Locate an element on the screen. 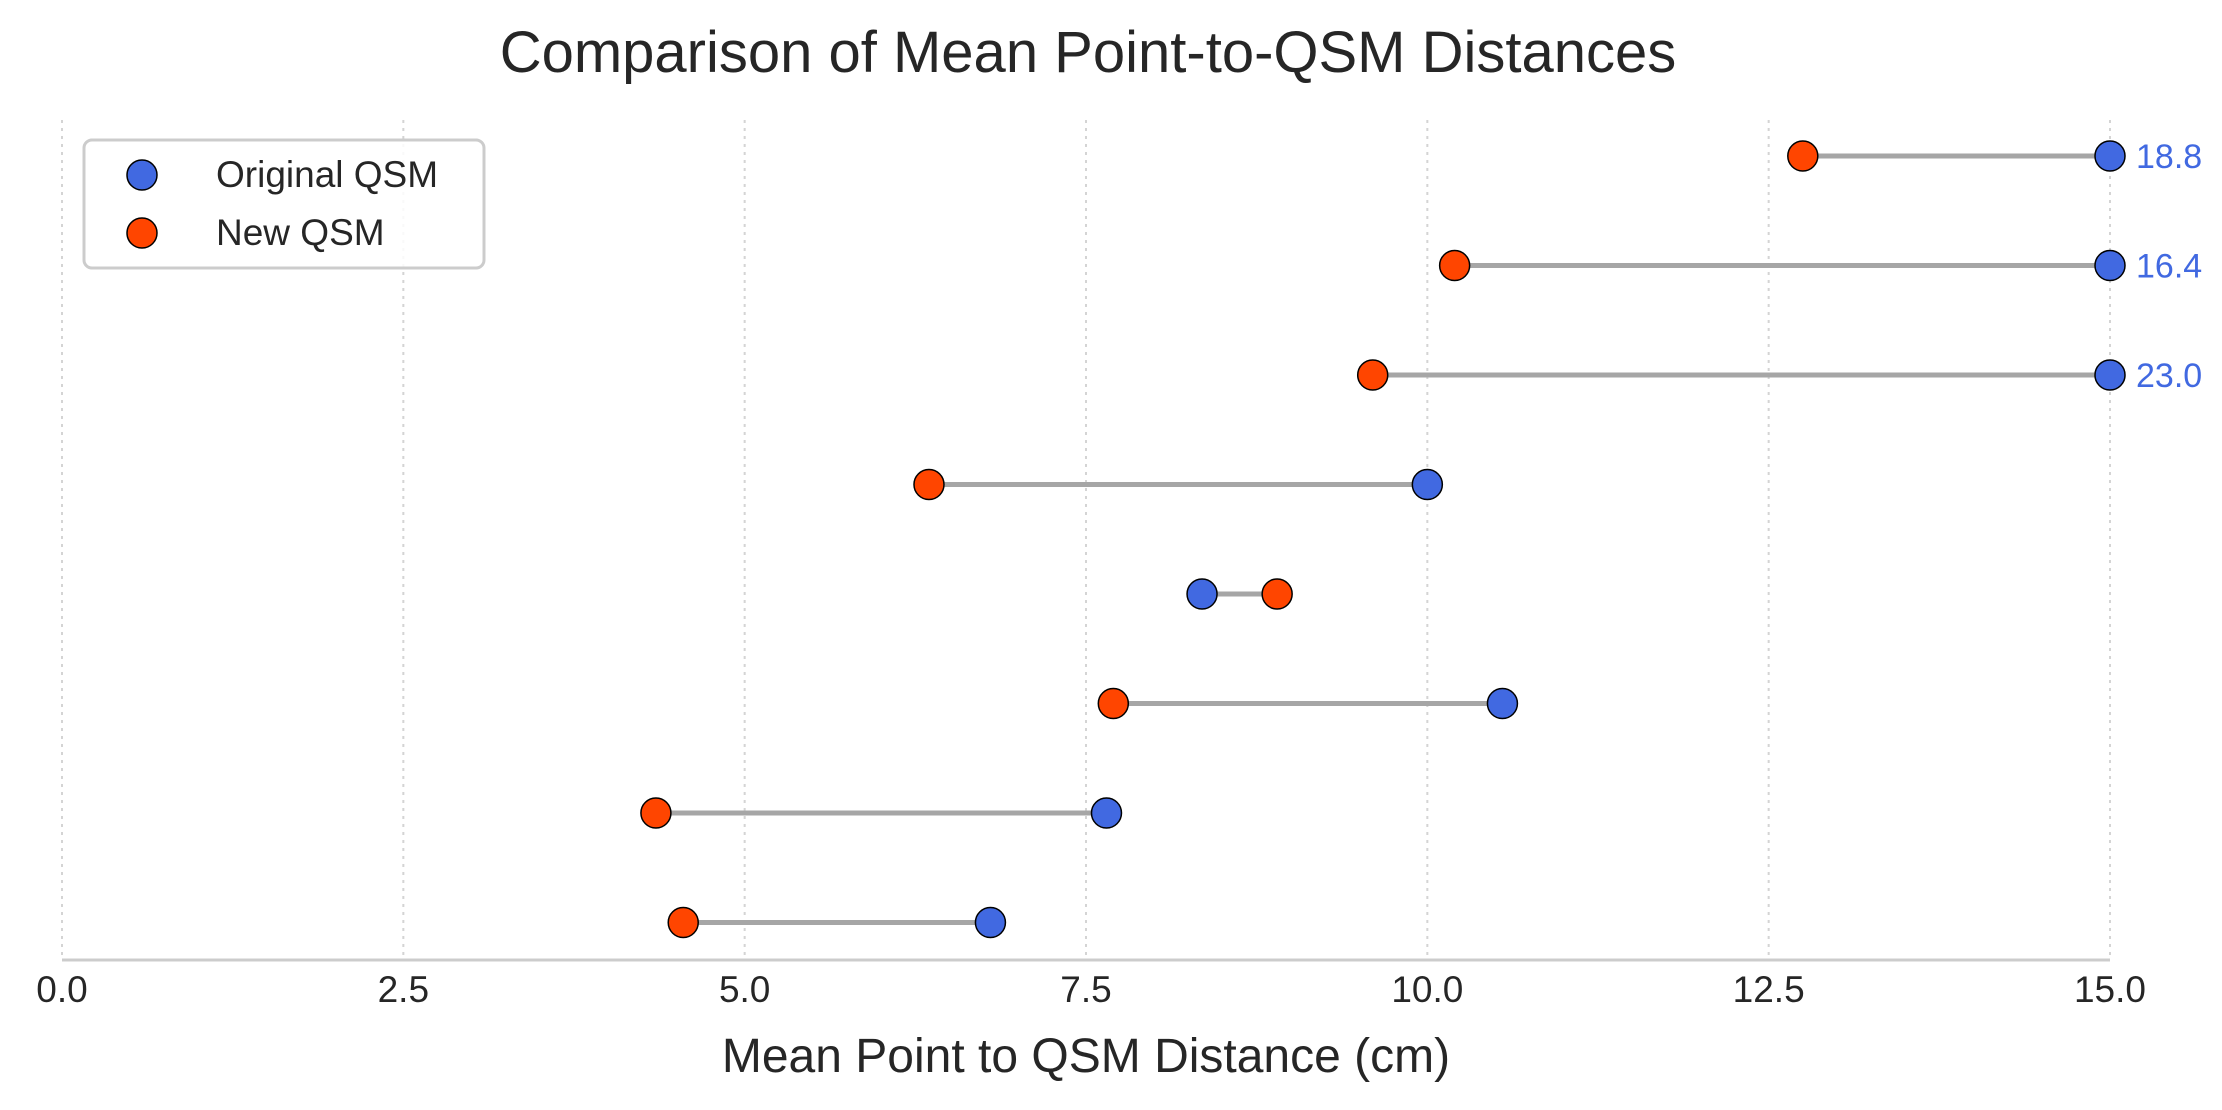 The height and width of the screenshot is (1110, 2222). value-annotations: 18.8 16.4 23.0 is located at coordinates (2169, 266).